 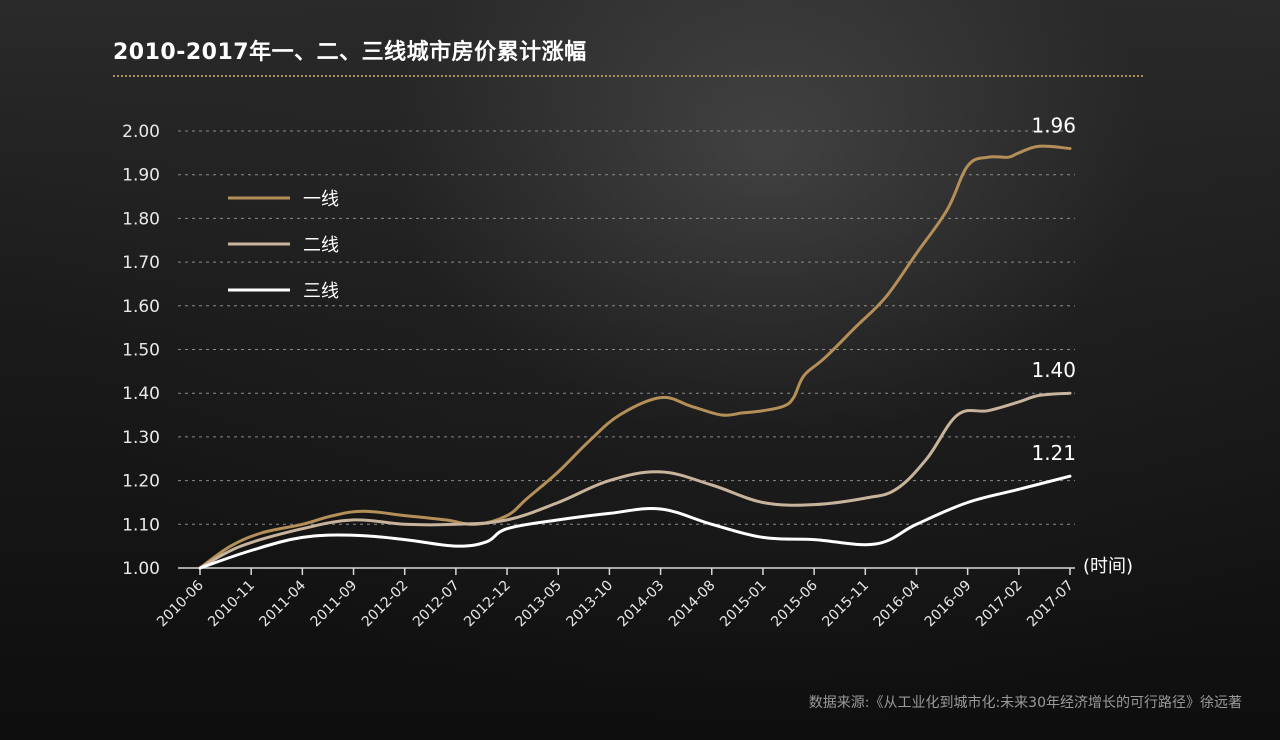 I want to click on y-tick-label: 1.90, so click(x=141, y=176).